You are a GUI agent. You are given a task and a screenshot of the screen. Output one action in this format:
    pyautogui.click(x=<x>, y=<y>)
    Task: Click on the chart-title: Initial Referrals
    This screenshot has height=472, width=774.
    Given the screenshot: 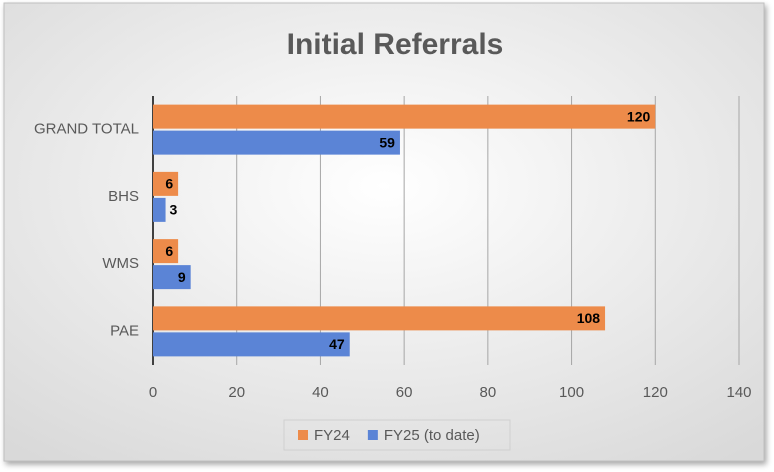 What is the action you would take?
    pyautogui.click(x=395, y=44)
    